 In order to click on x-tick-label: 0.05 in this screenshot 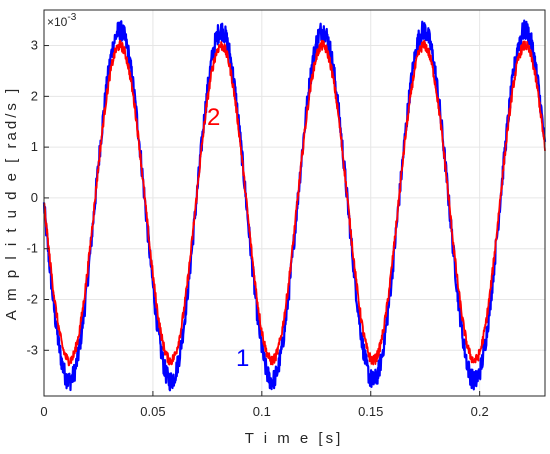, I will do `click(152, 411)`.